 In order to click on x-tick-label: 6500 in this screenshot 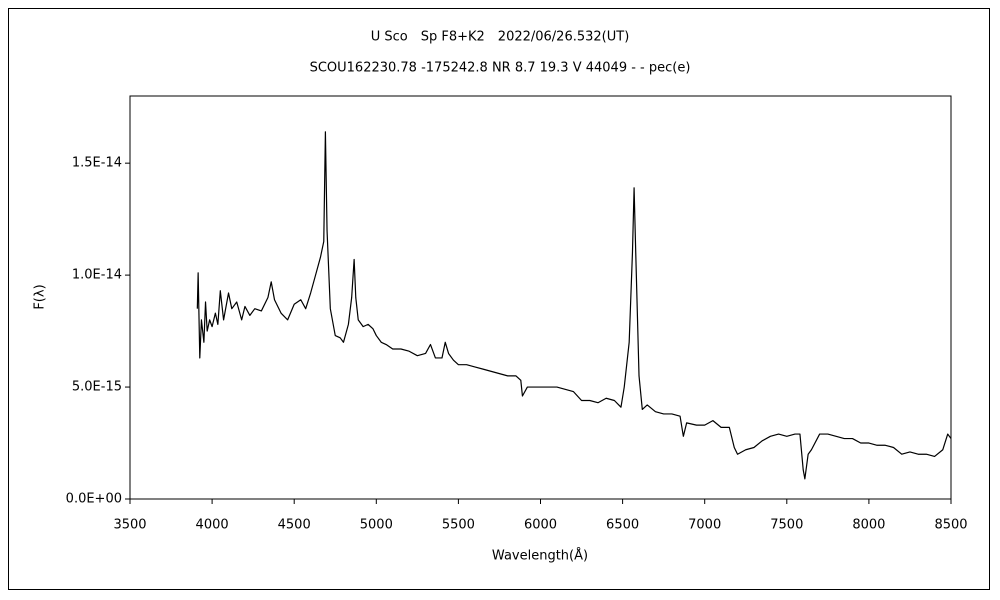, I will do `click(622, 525)`.